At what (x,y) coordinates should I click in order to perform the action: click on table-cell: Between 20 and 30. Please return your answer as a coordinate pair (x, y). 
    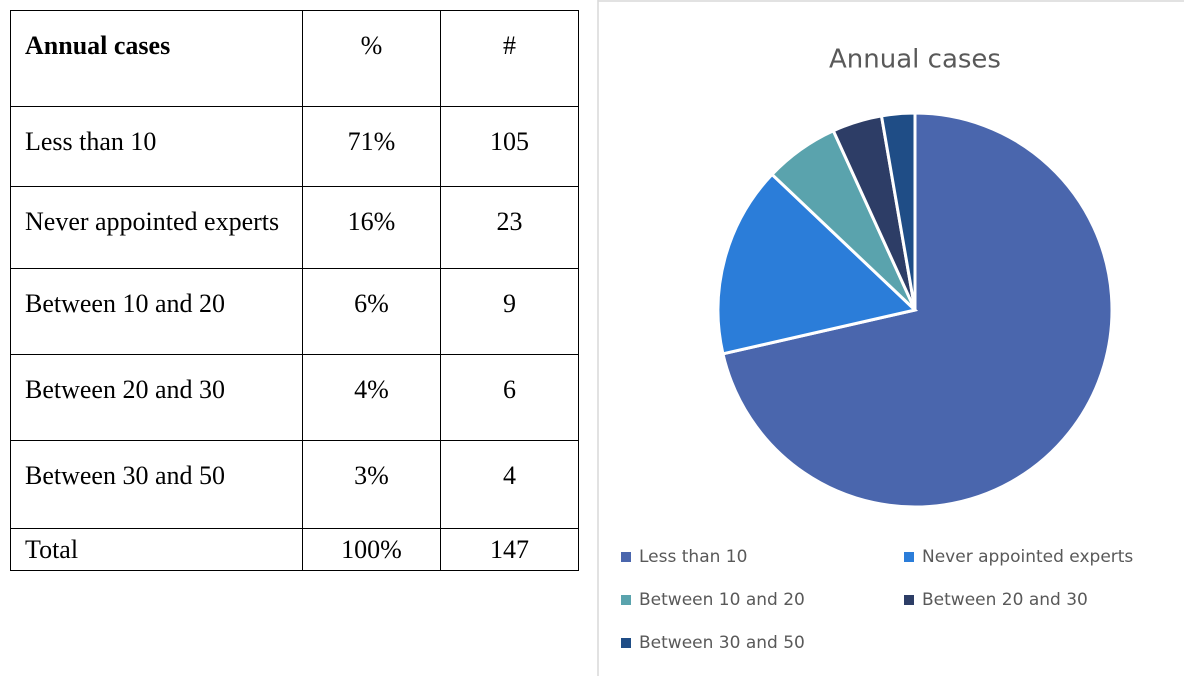
    Looking at the image, I should click on (156, 397).